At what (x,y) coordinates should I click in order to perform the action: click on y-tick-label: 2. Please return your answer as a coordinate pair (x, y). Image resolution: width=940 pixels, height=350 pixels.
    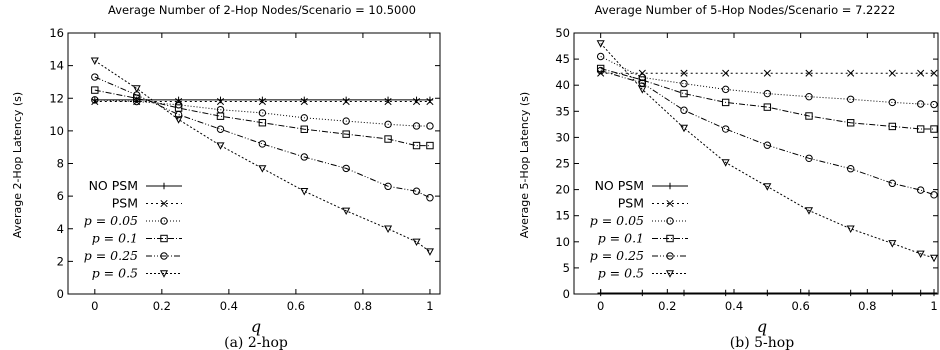
    Looking at the image, I should click on (60, 261).